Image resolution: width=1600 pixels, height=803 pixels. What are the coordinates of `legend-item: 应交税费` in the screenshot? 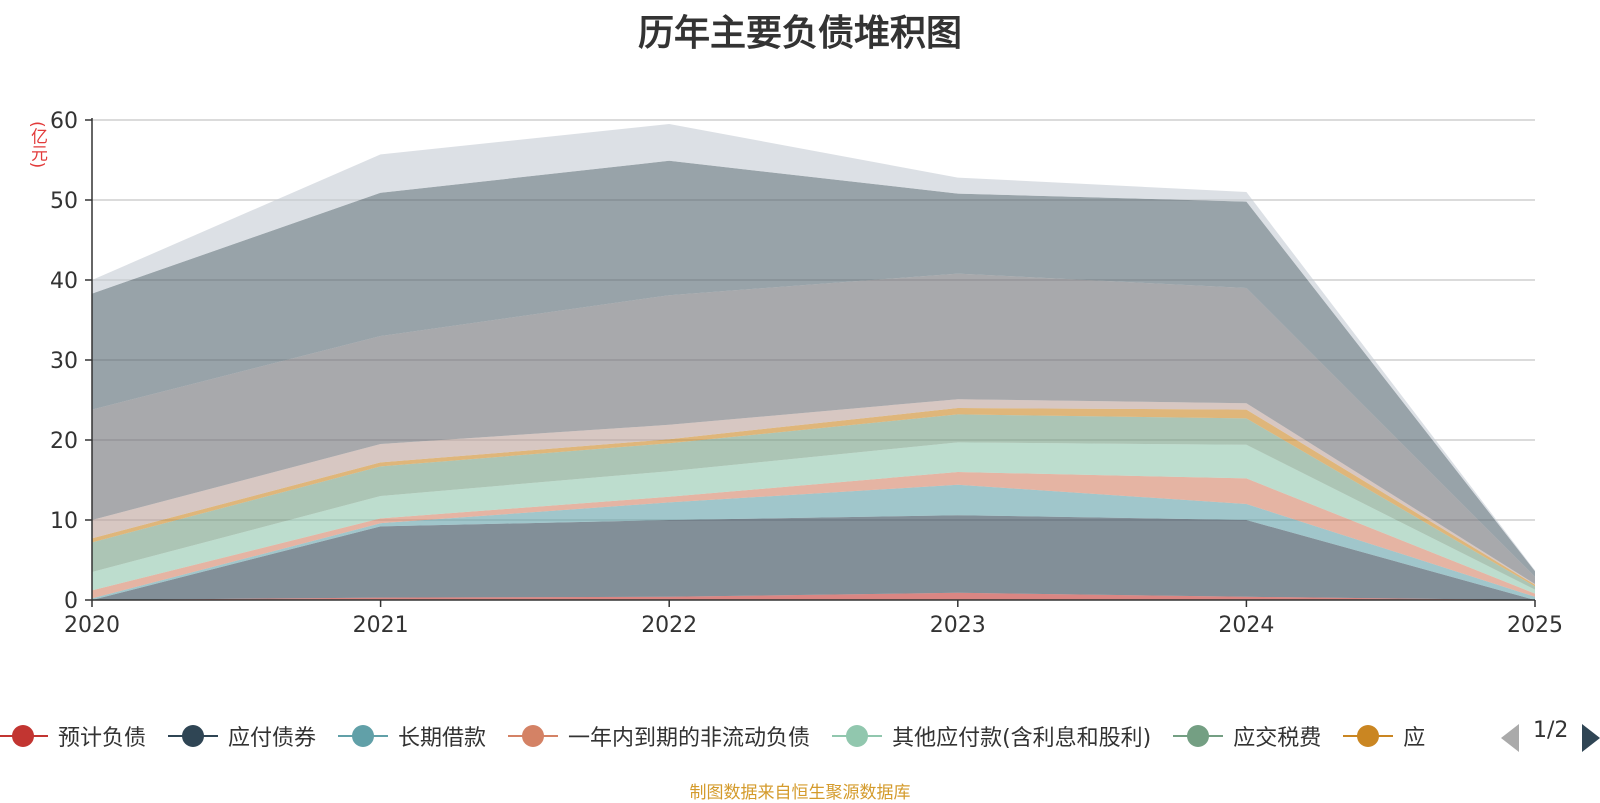 It's located at (1247, 736).